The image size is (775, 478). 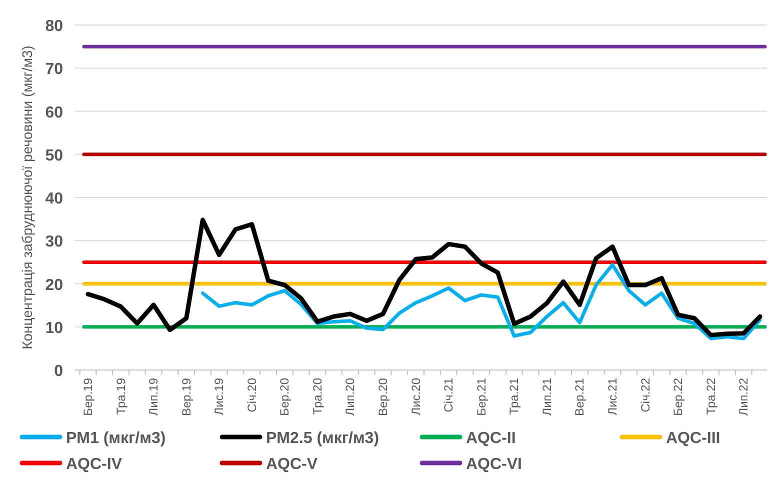 I want to click on x-tick-label: Лип.20, so click(x=350, y=397).